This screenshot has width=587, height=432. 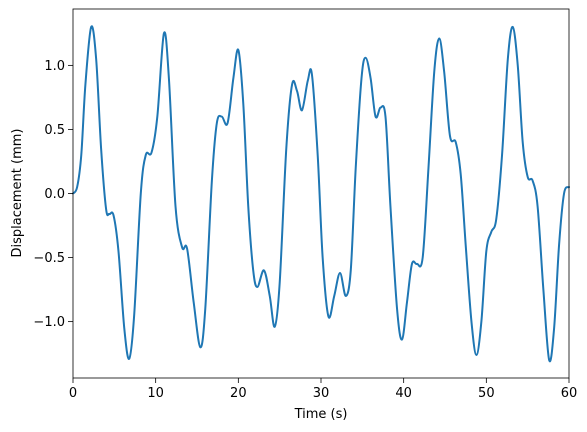 What do you see at coordinates (17, 193) in the screenshot?
I see `y-axis-label: Displacement (mm)` at bounding box center [17, 193].